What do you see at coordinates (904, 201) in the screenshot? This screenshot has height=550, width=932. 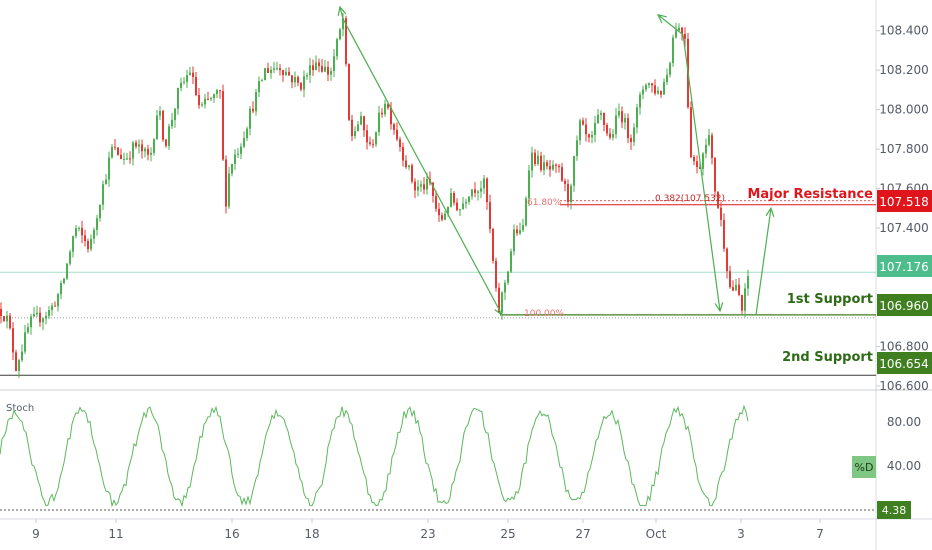 I see `resistance-price-tag: 107.518` at bounding box center [904, 201].